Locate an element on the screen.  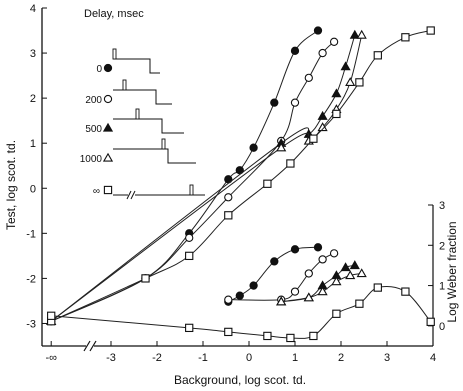
legend-marker-200ms is located at coordinates (108, 99).